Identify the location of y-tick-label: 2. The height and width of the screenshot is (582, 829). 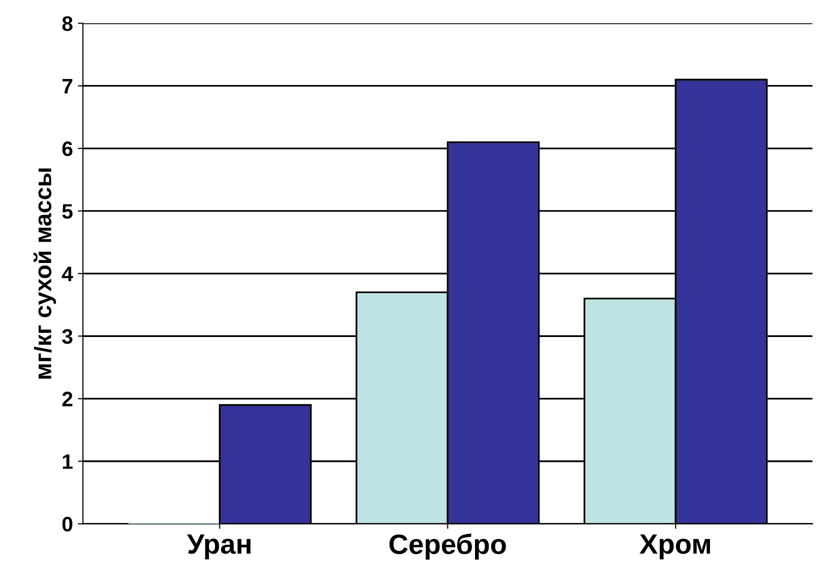
(67, 399).